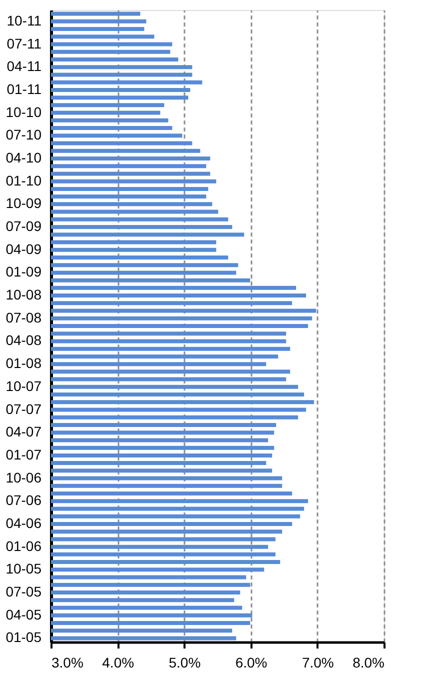 This screenshot has height=681, width=425. I want to click on y-tick-label: 01-06, so click(24, 546).